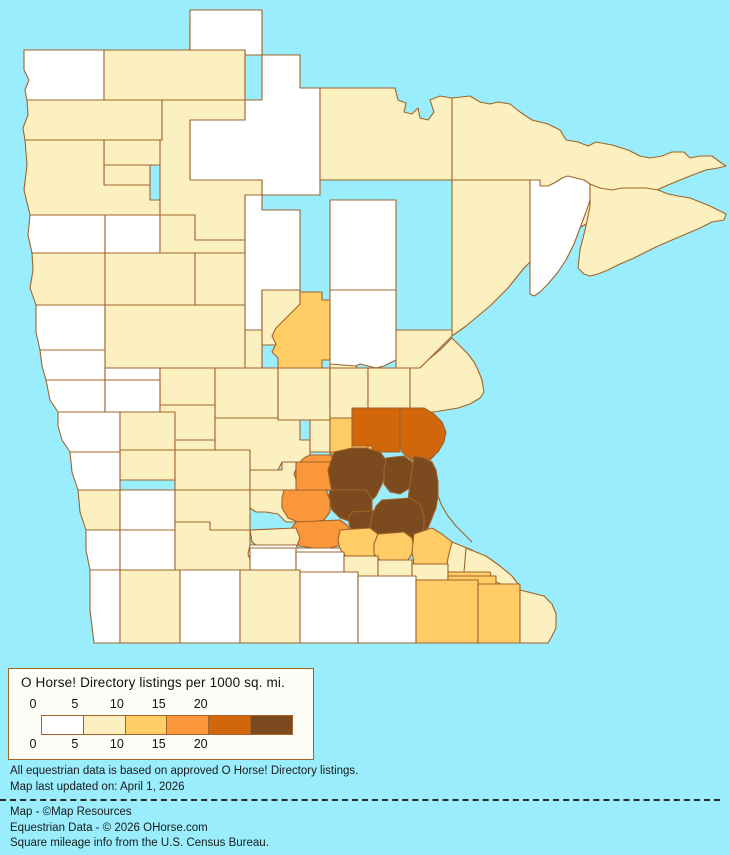 The image size is (730, 855). Describe the element at coordinates (99, 510) in the screenshot. I see `county-lincoln` at that location.